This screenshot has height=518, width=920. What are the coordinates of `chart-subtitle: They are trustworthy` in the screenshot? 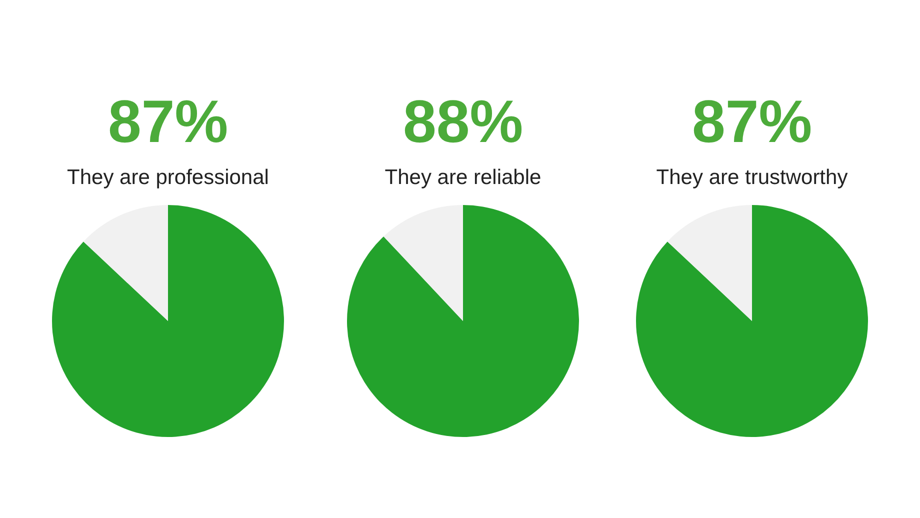 It's located at (752, 178).